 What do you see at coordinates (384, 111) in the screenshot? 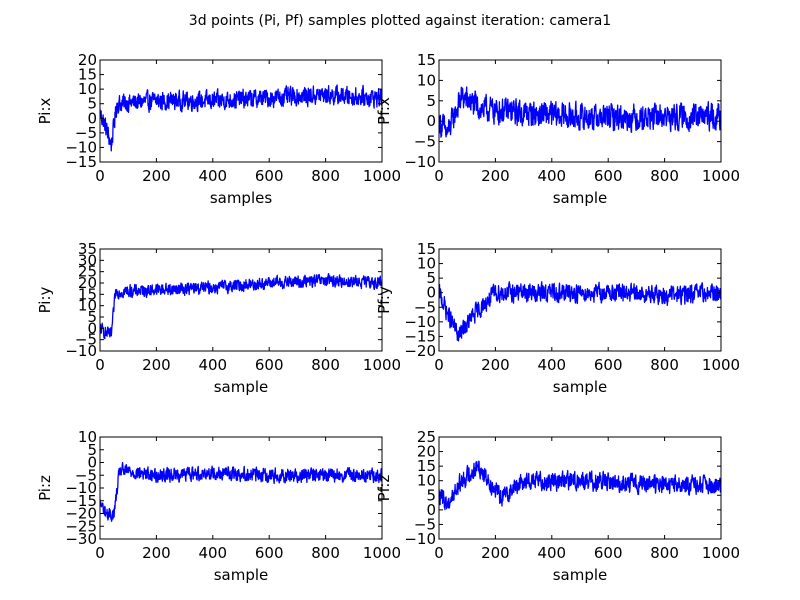
I see `y-axis-label: Pf:x` at bounding box center [384, 111].